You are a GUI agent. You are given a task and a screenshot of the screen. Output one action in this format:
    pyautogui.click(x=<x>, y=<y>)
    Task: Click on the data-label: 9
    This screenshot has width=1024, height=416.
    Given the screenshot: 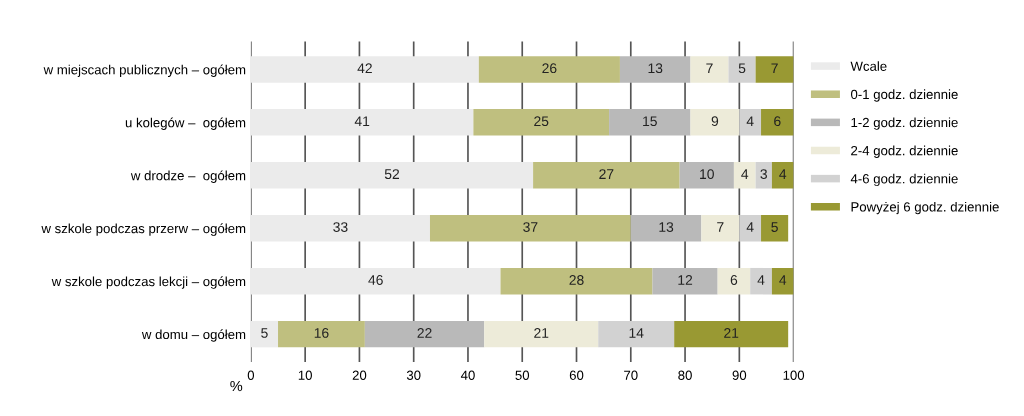 What is the action you would take?
    pyautogui.click(x=715, y=121)
    